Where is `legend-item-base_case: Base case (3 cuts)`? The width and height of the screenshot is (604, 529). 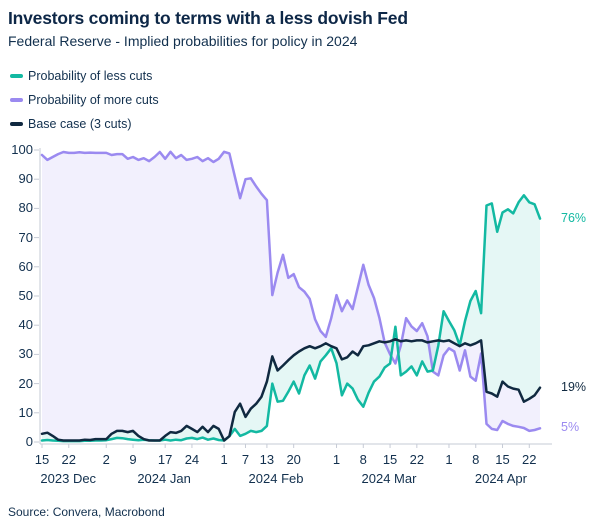
legend-item-base_case: Base case (3 cuts) is located at coordinates (84, 124).